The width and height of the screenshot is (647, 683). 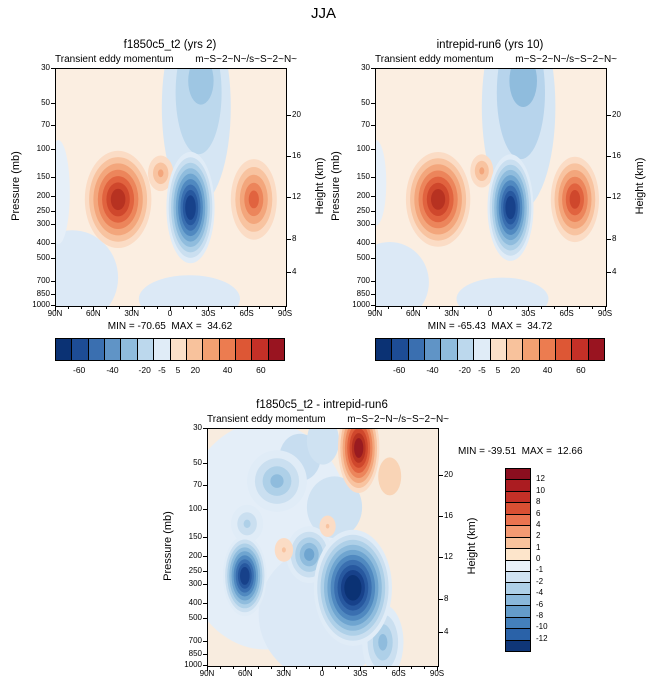 I want to click on pressure-tick-label: 400, so click(x=363, y=243).